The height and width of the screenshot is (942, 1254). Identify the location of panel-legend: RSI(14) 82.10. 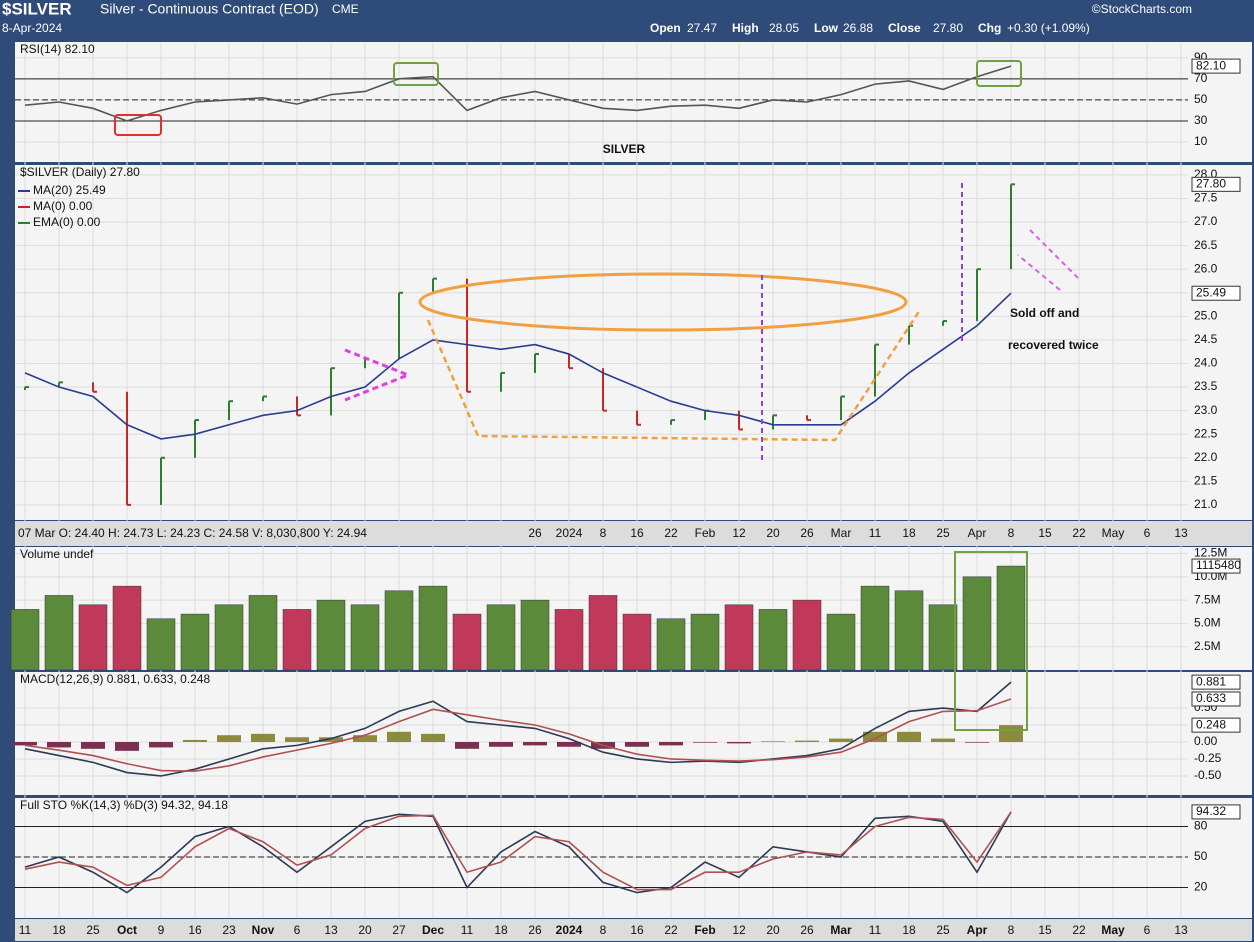
(57, 49).